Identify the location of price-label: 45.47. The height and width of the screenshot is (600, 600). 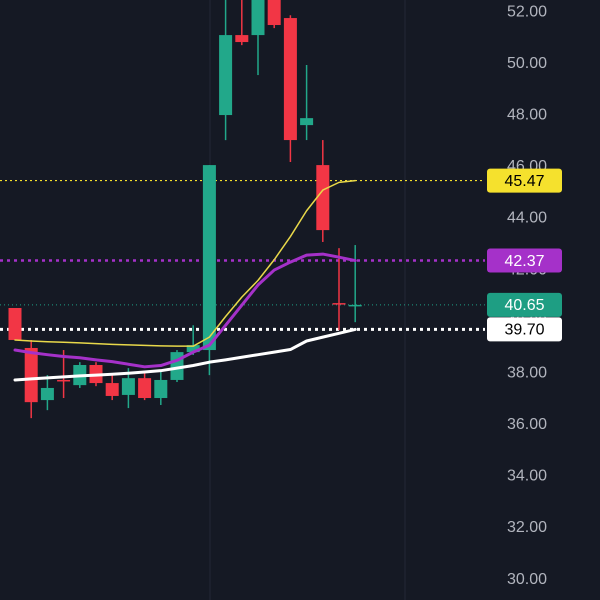
(524, 181).